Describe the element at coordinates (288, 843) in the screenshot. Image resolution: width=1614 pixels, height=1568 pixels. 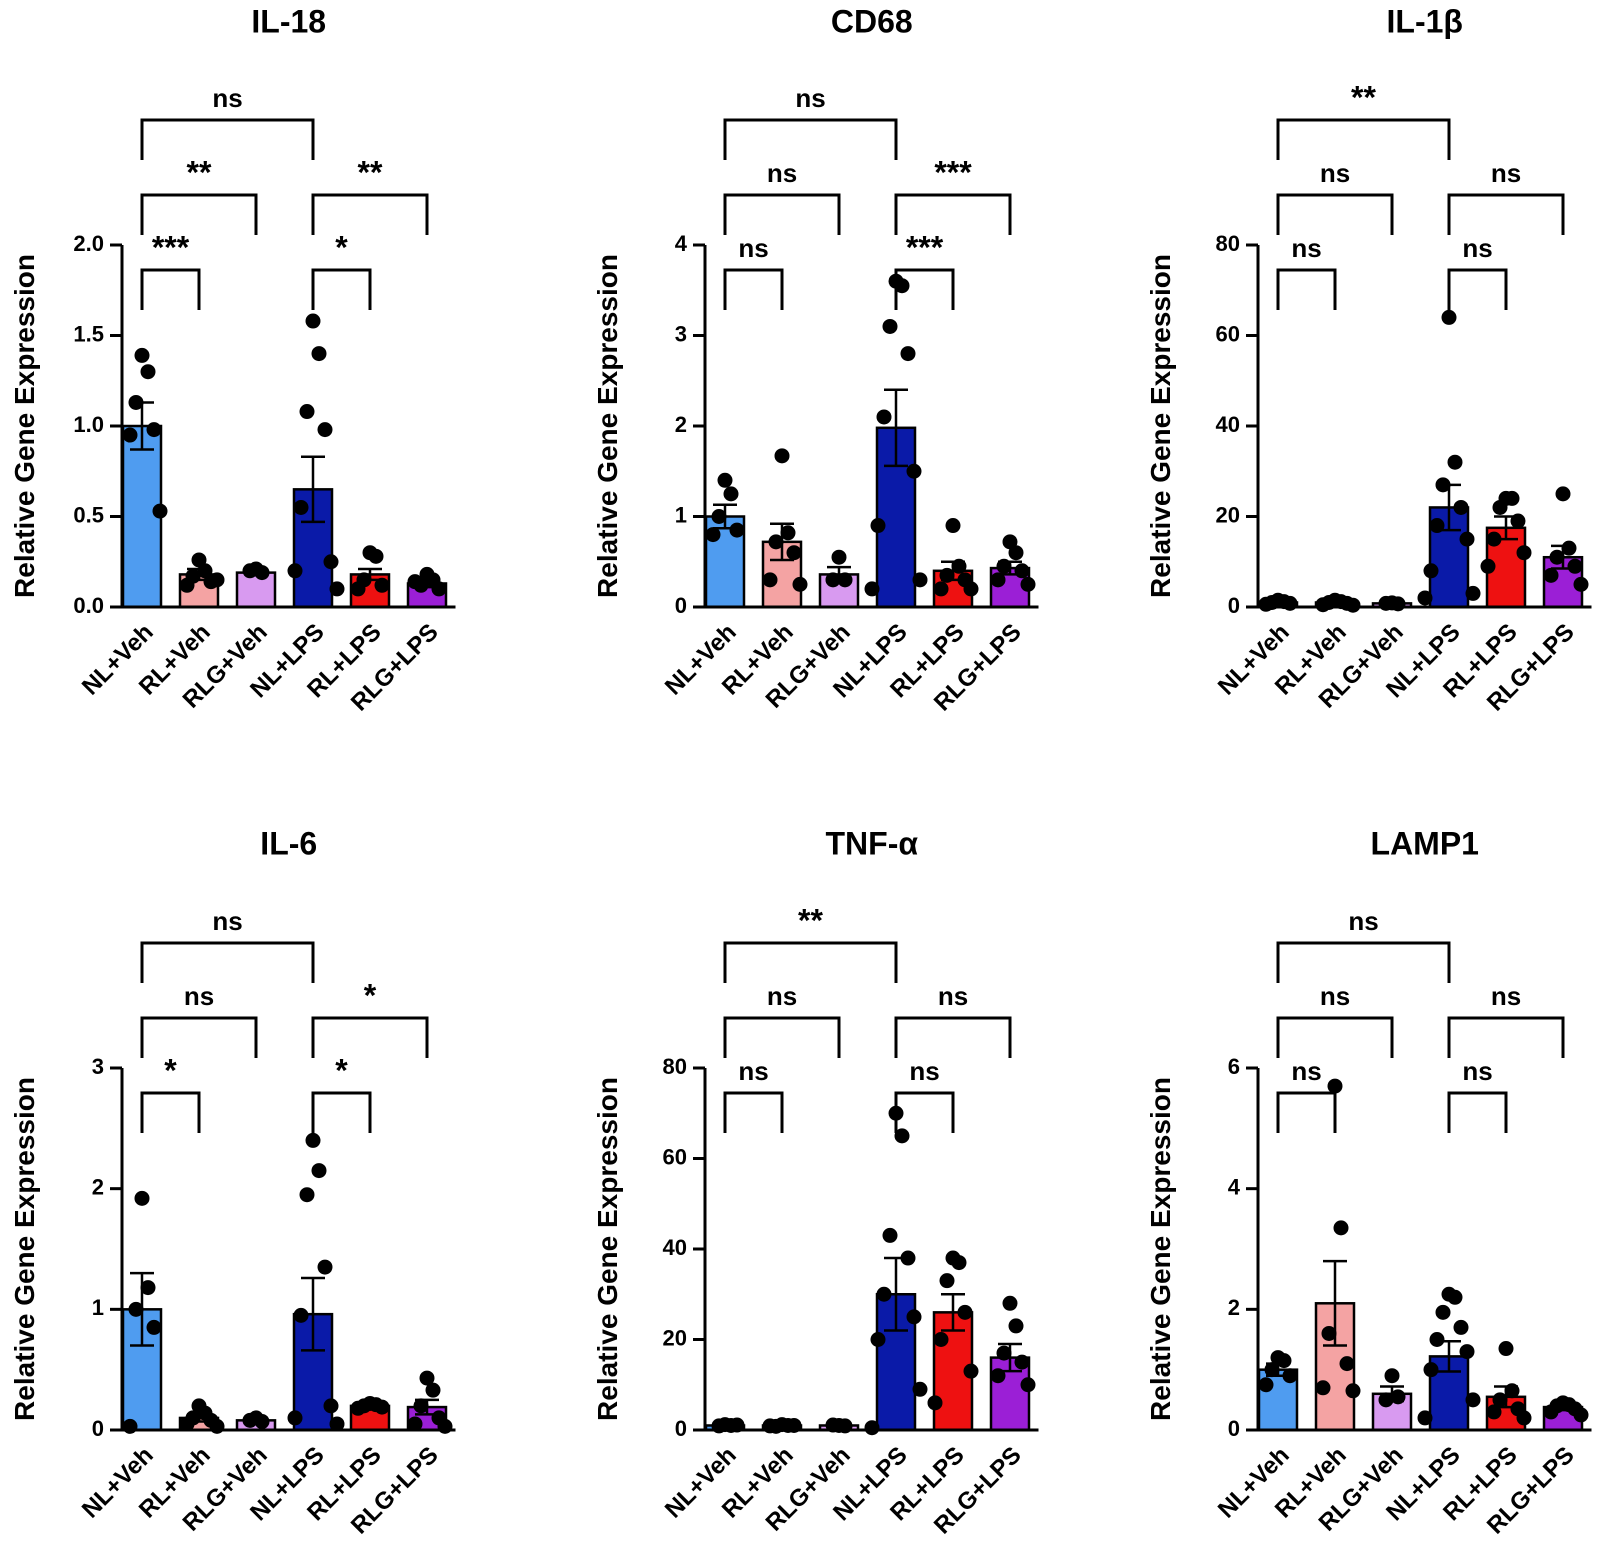
I see `chart-title: IL-6` at that location.